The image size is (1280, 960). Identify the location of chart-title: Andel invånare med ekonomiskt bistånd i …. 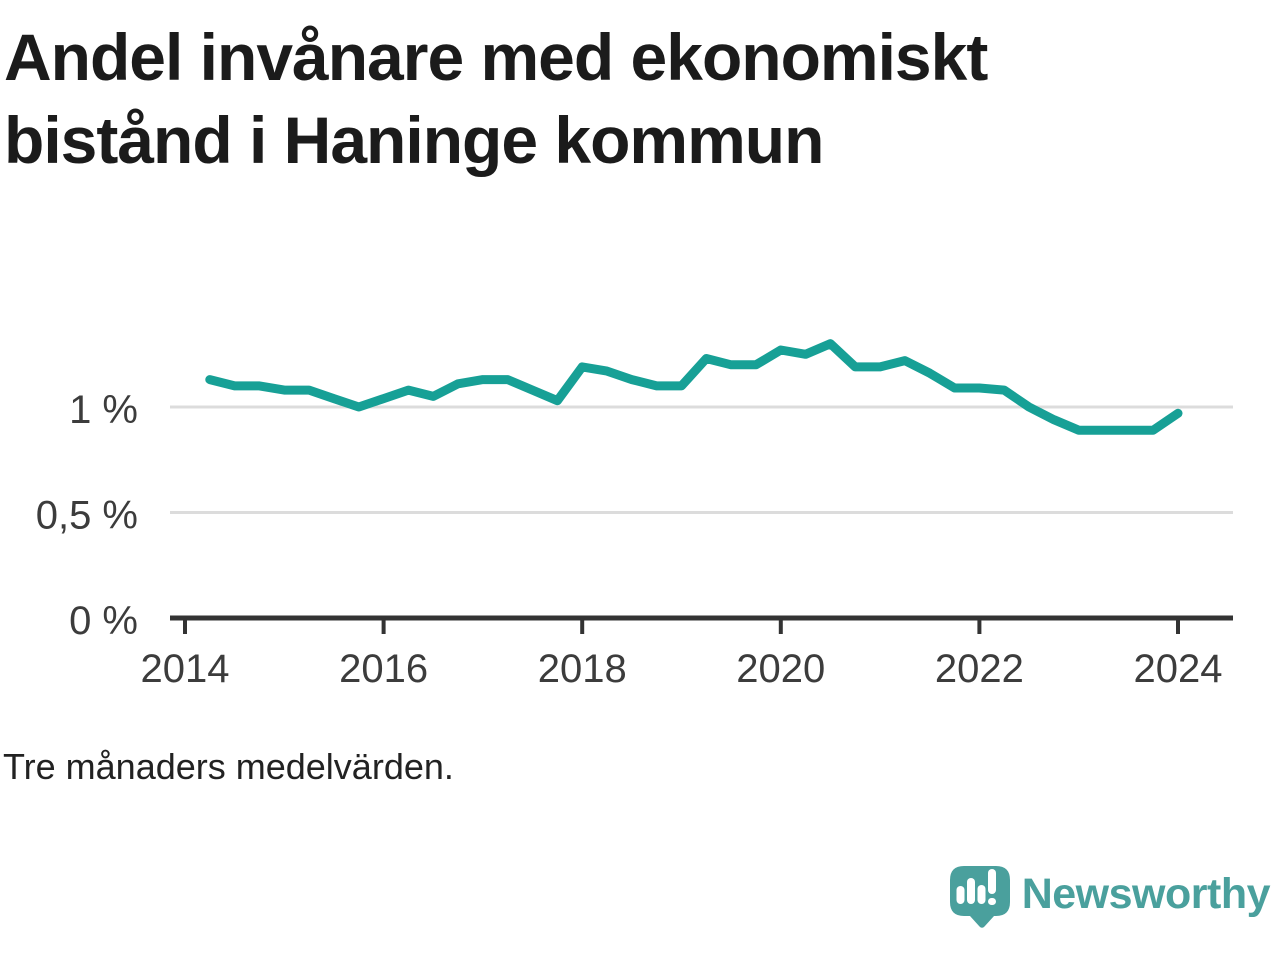
(496, 98).